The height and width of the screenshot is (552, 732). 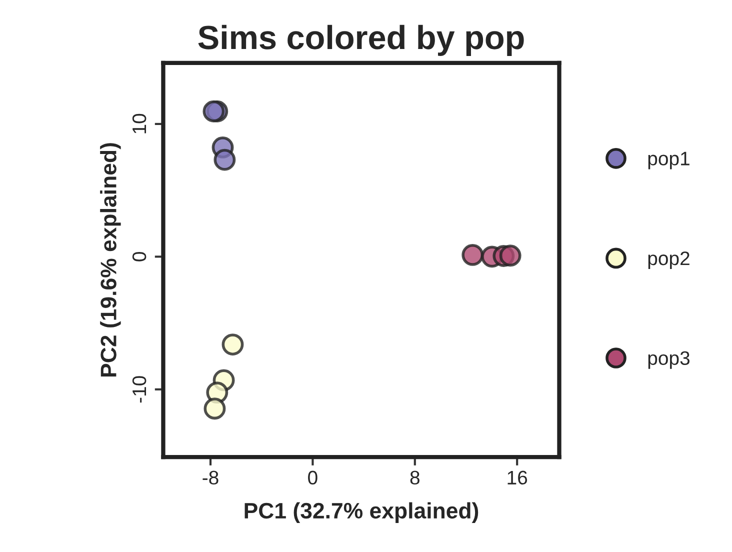 I want to click on y-tick-label: 0, so click(x=139, y=257).